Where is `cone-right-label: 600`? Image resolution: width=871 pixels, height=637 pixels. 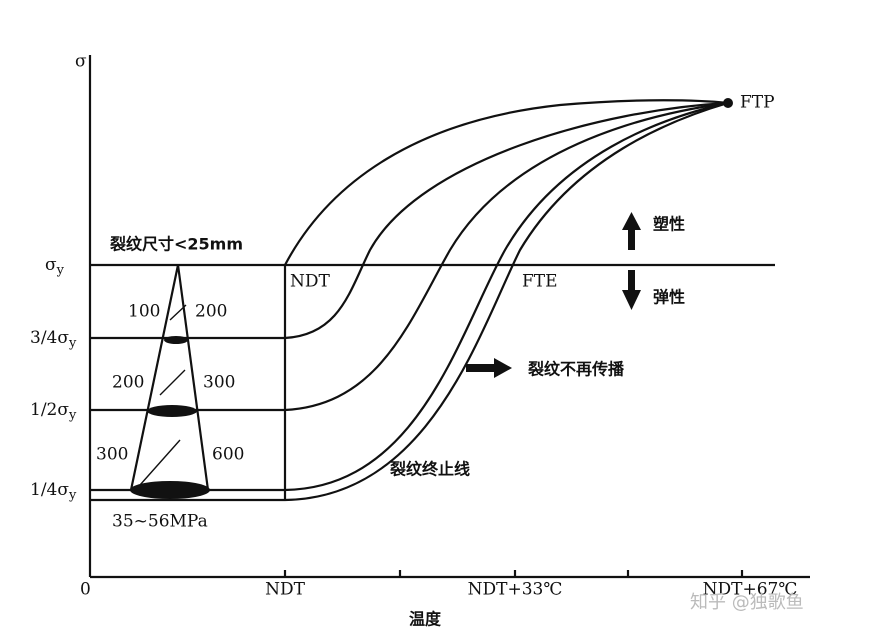
cone-right-label: 600 is located at coordinates (228, 455).